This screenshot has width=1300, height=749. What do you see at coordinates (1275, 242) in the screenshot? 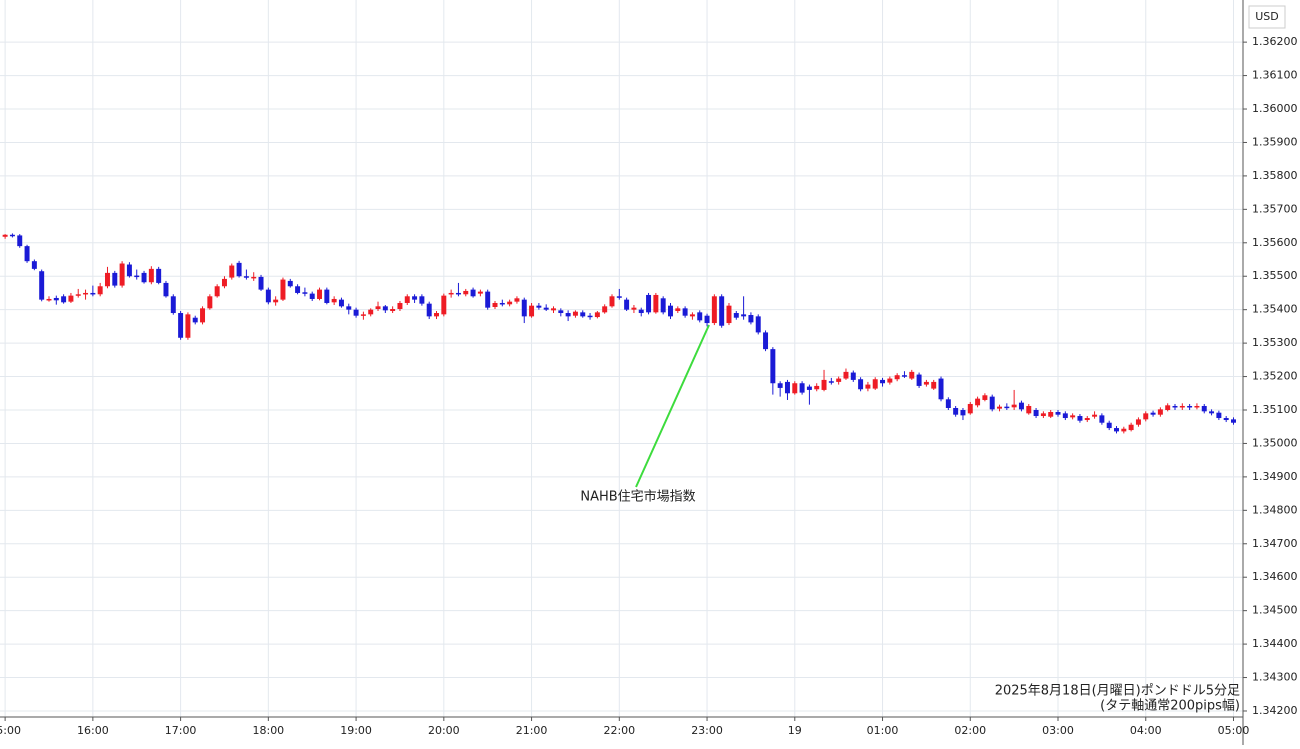
I see `y-tick-label: 1.35600` at bounding box center [1275, 242].